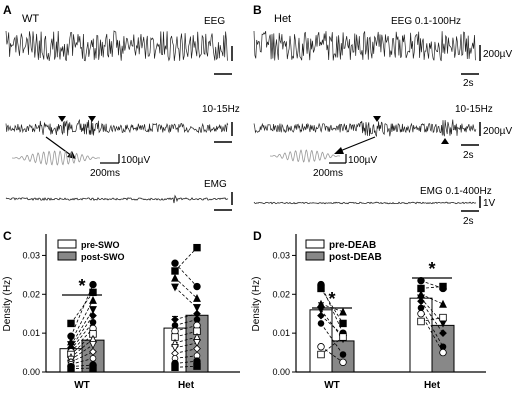 The height and width of the screenshot is (415, 520). Describe the element at coordinates (103, 257) in the screenshot. I see `legend-label: post-SWO` at that location.